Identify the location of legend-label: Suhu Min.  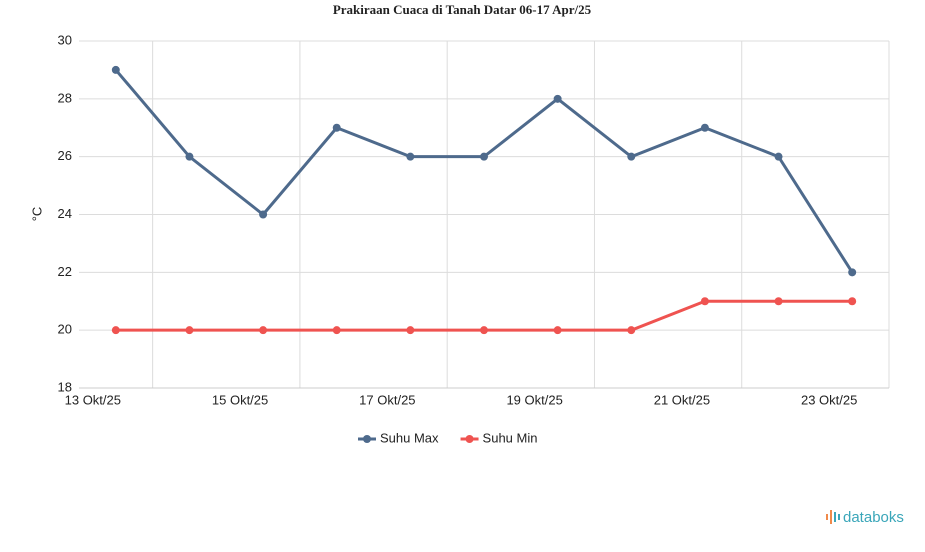
(510, 437).